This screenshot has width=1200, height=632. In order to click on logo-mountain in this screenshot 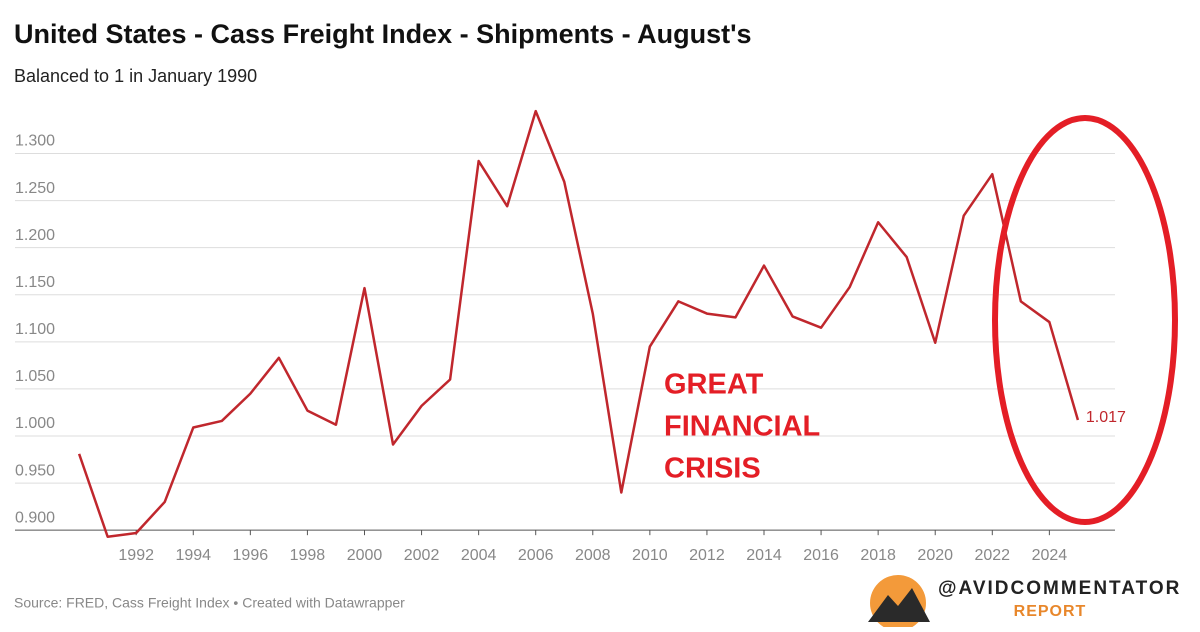, I will do `click(899, 605)`.